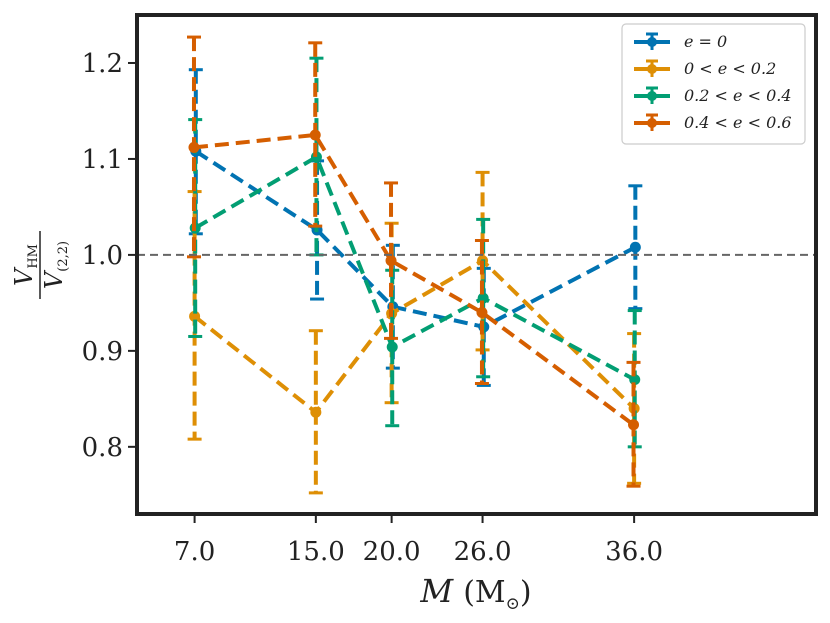  What do you see at coordinates (102, 448) in the screenshot?
I see `y-tick-label: 0.8` at bounding box center [102, 448].